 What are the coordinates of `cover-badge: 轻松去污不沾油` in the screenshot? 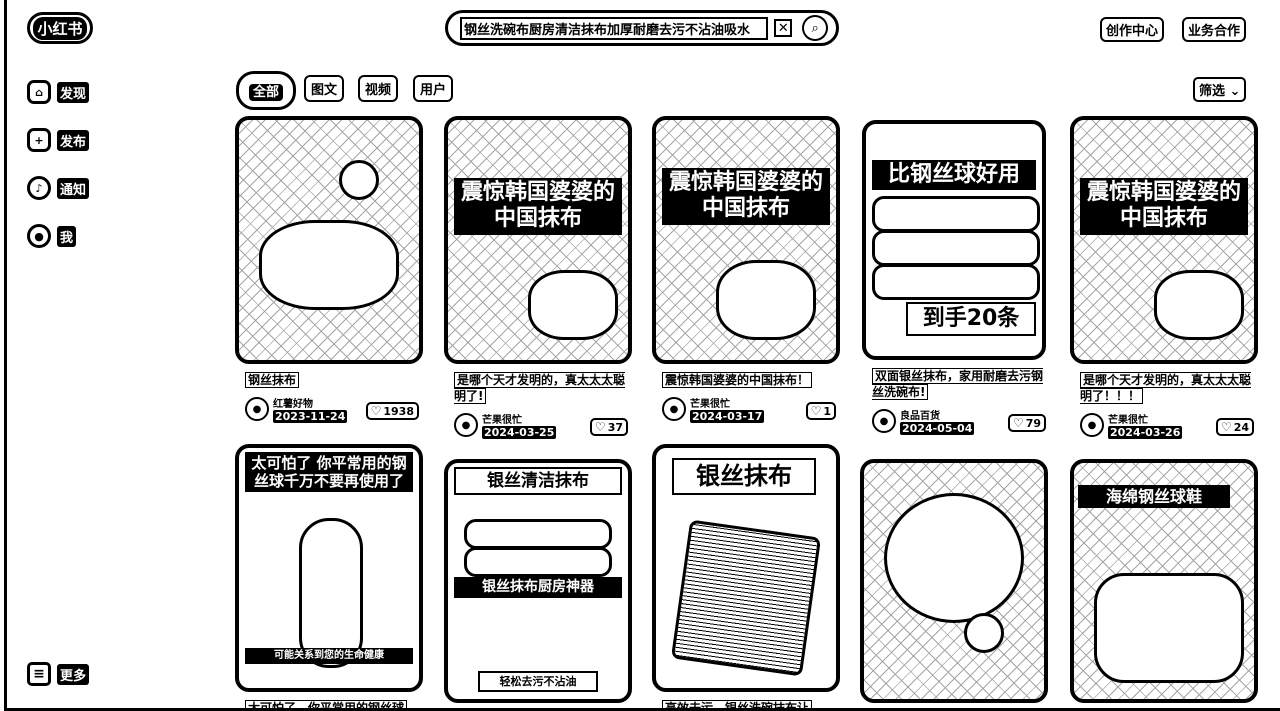 It's located at (538, 682).